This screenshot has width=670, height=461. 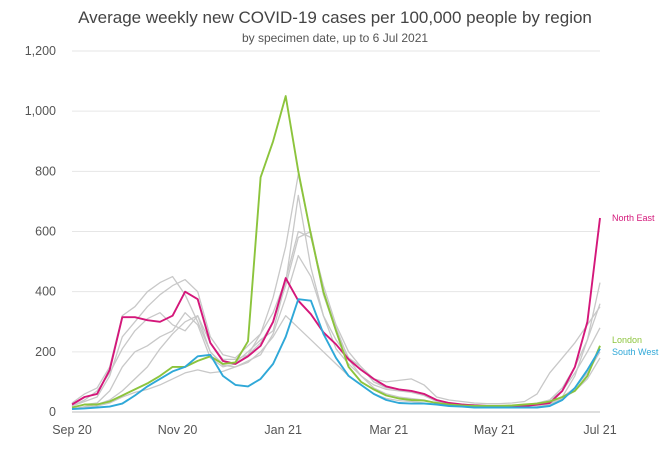 I want to click on chart-subtitle: by specimen date, up to 6 Jul 2021, so click(x=335, y=38).